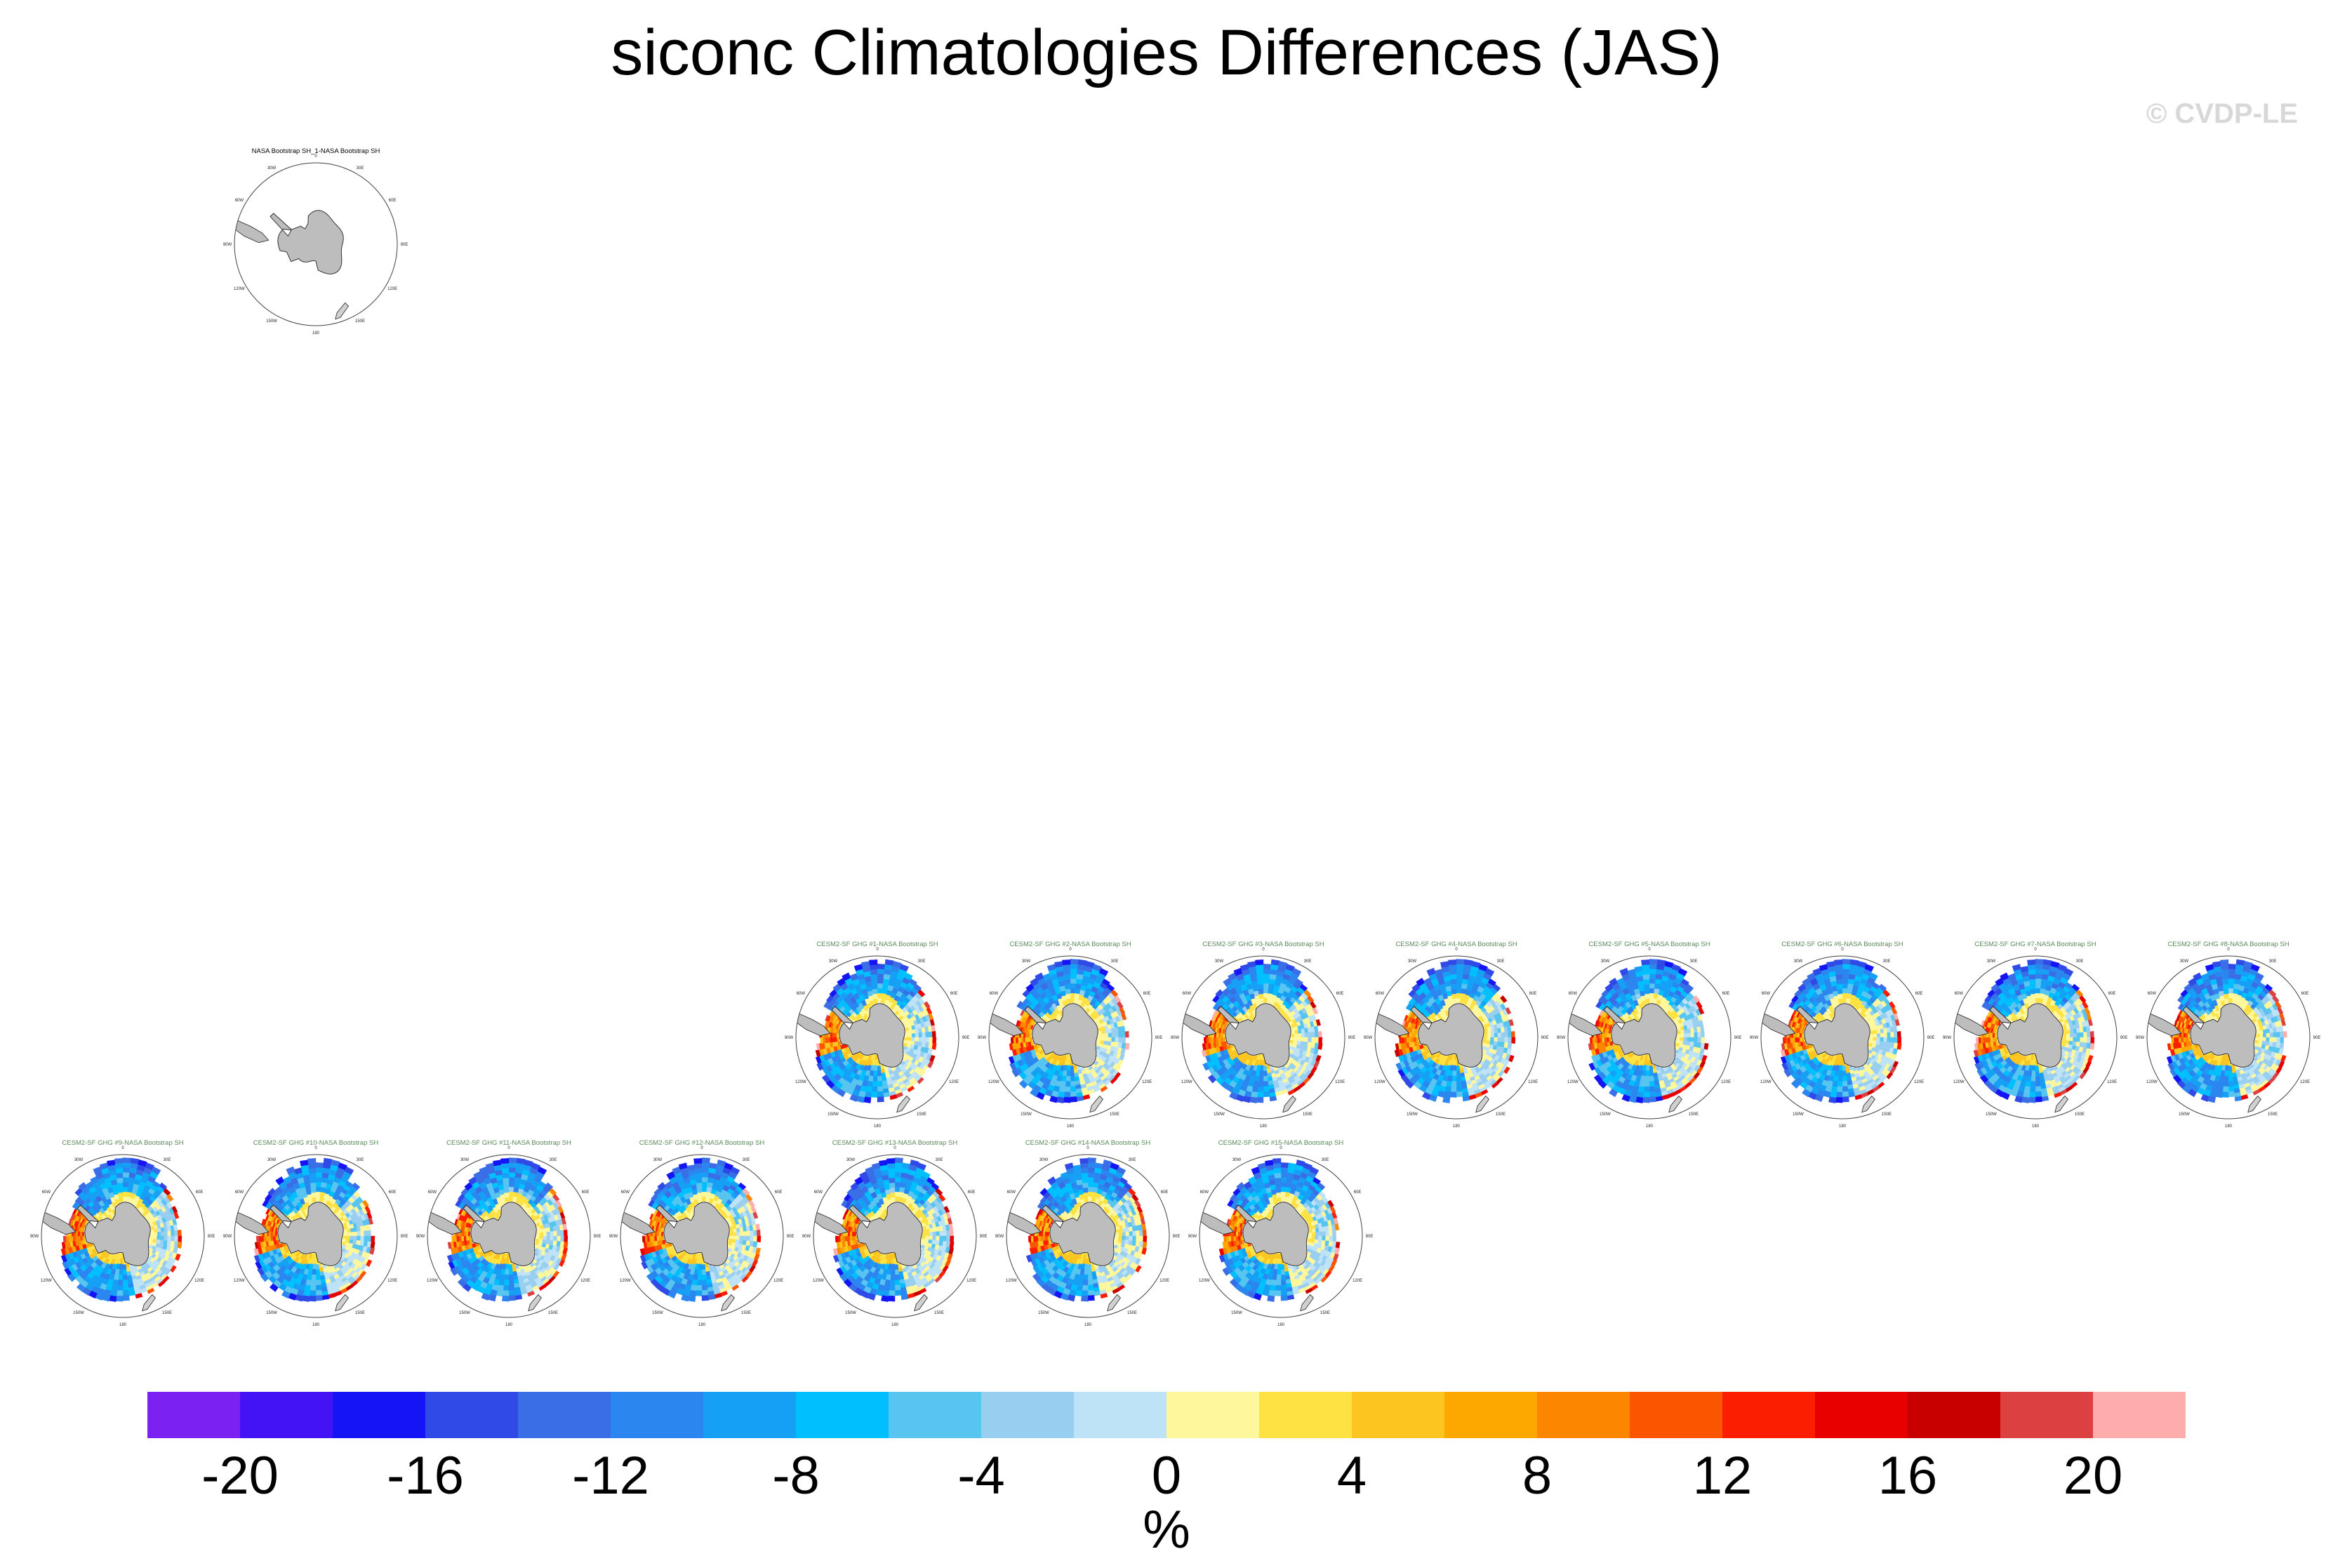 The image size is (2333, 1568). What do you see at coordinates (2024, 1036) in the screenshot?
I see `sea-ice-field` at bounding box center [2024, 1036].